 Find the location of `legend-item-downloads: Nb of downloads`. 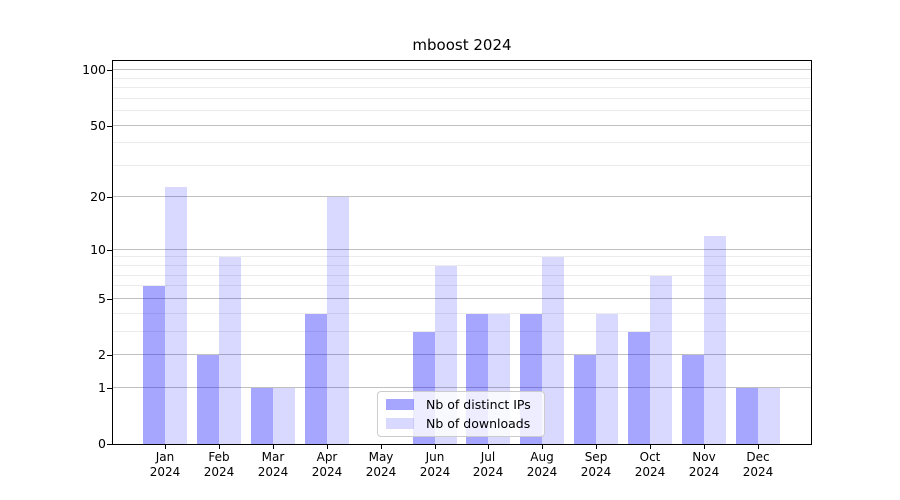

legend-item-downloads: Nb of downloads is located at coordinates (465, 423).